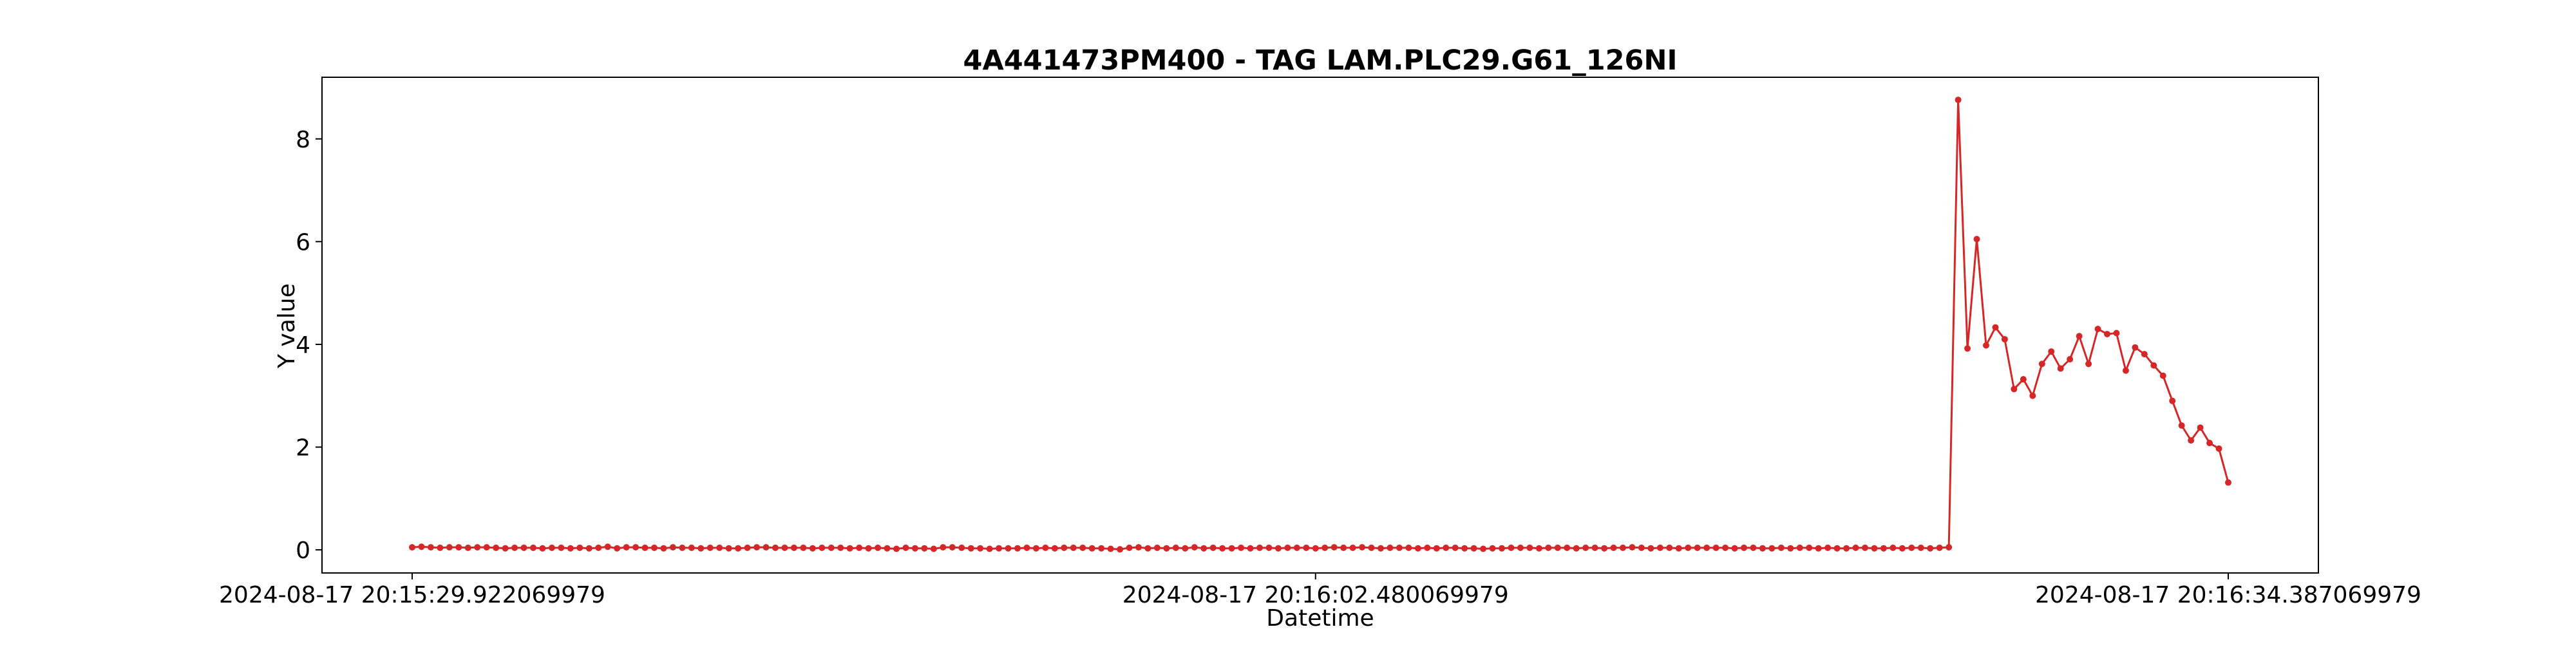  I want to click on y-axis-label: Y value, so click(287, 326).